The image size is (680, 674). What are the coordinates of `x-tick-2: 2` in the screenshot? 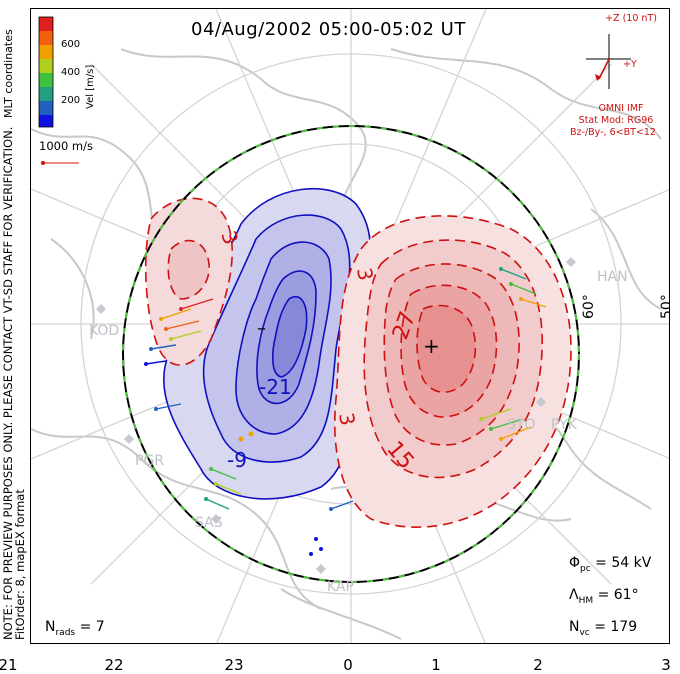 It's located at (538, 665).